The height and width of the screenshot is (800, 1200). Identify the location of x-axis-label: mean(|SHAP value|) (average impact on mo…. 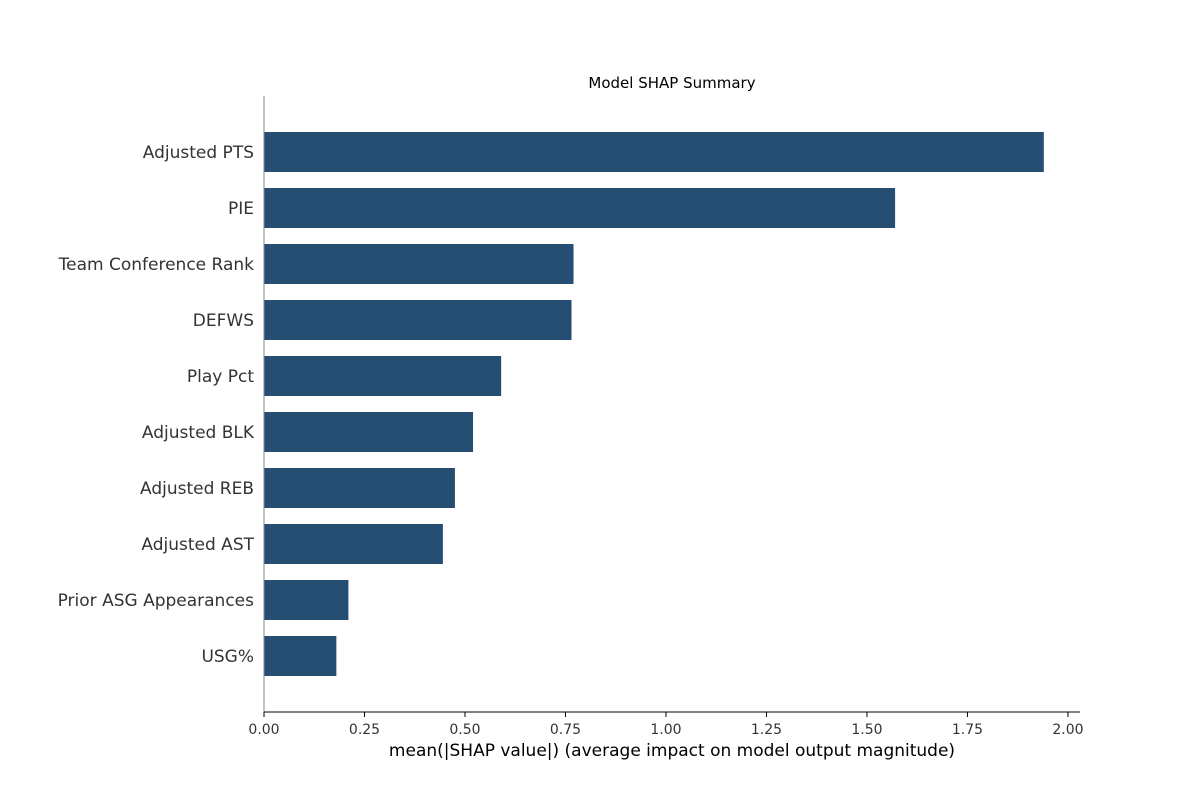
(672, 751).